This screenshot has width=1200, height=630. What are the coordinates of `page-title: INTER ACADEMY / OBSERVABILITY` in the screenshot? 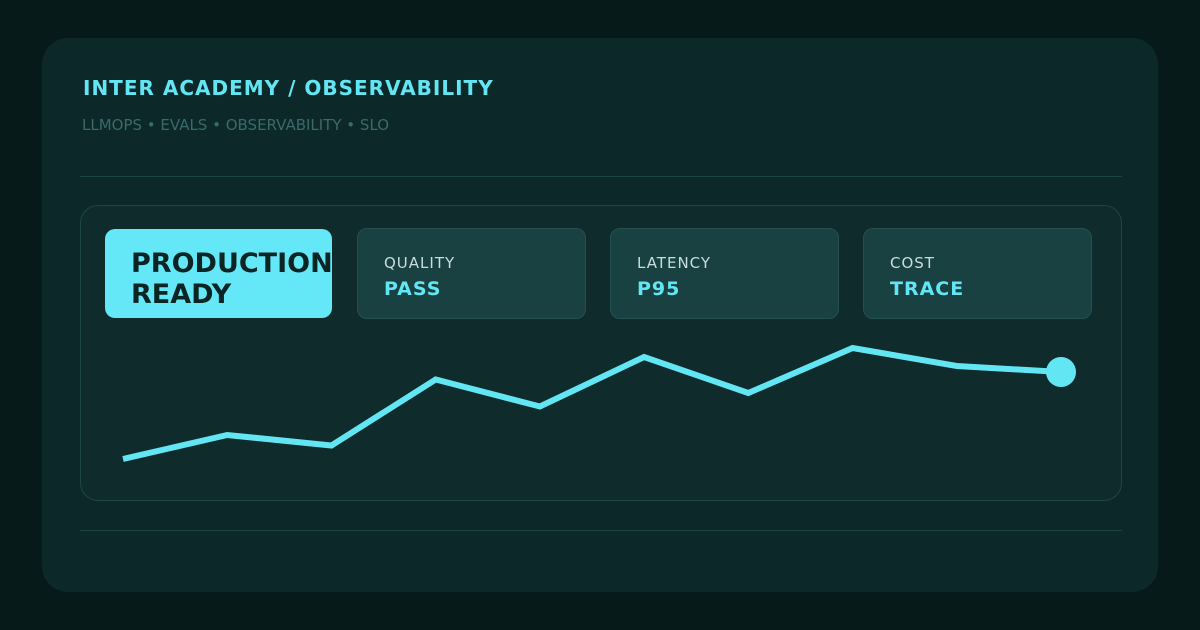 It's located at (288, 88).